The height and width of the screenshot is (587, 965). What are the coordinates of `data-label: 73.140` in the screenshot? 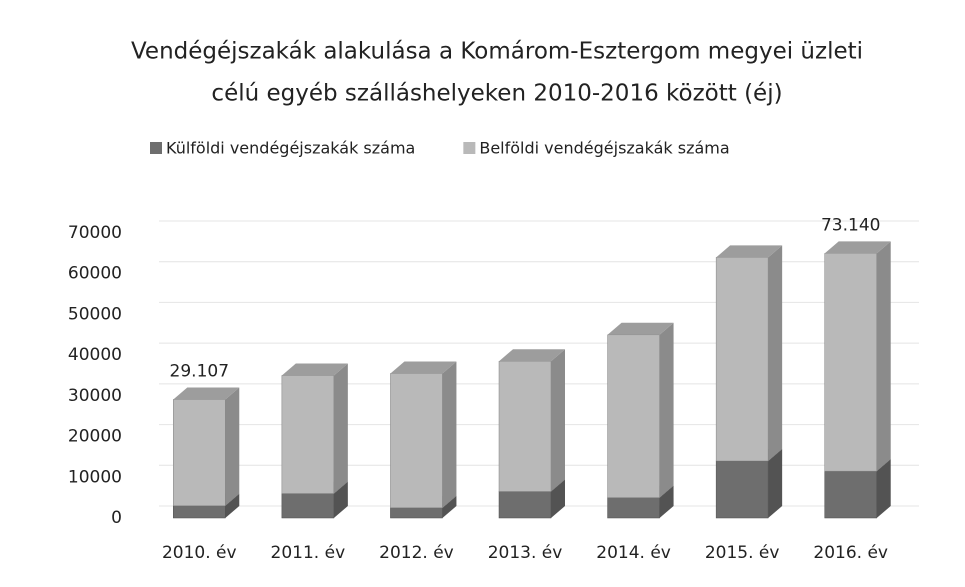 It's located at (850, 225).